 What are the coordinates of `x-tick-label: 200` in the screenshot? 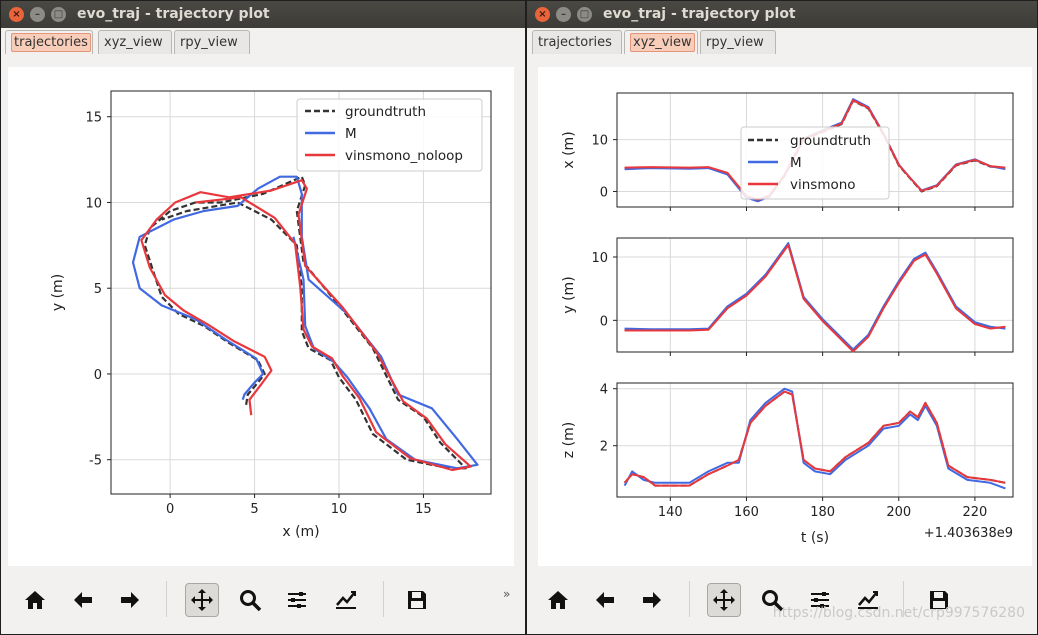 It's located at (898, 512).